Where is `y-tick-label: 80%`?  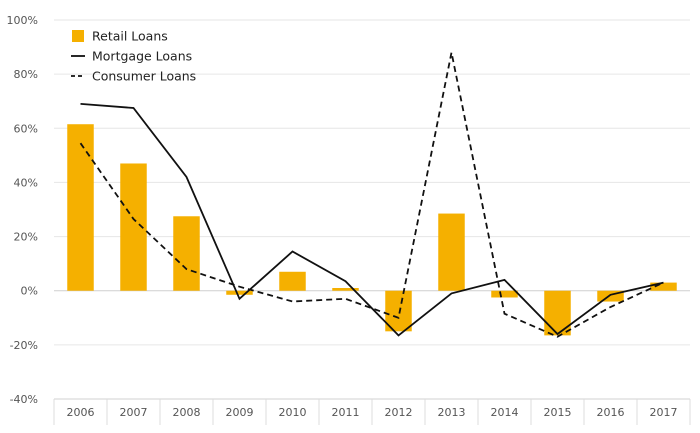
y-tick-label: 80% is located at coordinates (26, 74).